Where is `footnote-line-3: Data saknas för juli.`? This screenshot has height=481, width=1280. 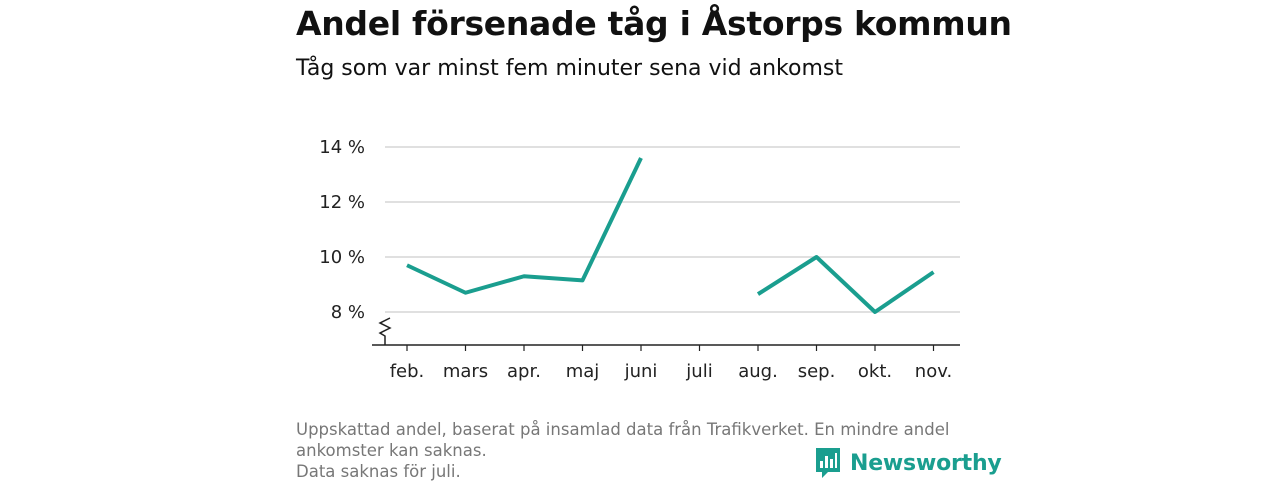
footnote-line-3: Data saknas för juli. is located at coordinates (378, 471).